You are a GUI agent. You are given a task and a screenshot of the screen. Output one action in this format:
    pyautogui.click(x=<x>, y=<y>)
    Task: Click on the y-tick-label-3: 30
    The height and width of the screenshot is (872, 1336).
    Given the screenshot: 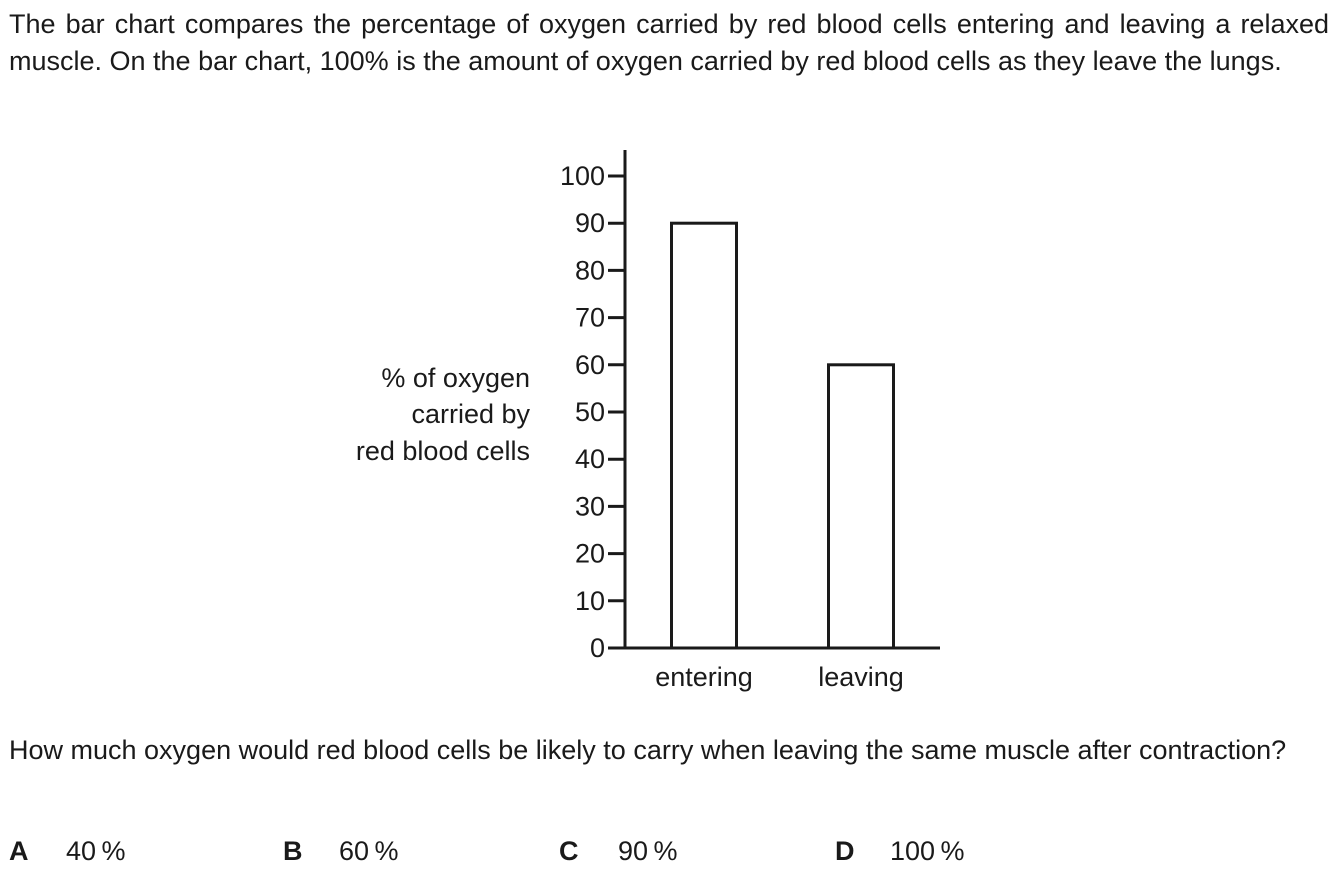 What is the action you would take?
    pyautogui.click(x=590, y=506)
    